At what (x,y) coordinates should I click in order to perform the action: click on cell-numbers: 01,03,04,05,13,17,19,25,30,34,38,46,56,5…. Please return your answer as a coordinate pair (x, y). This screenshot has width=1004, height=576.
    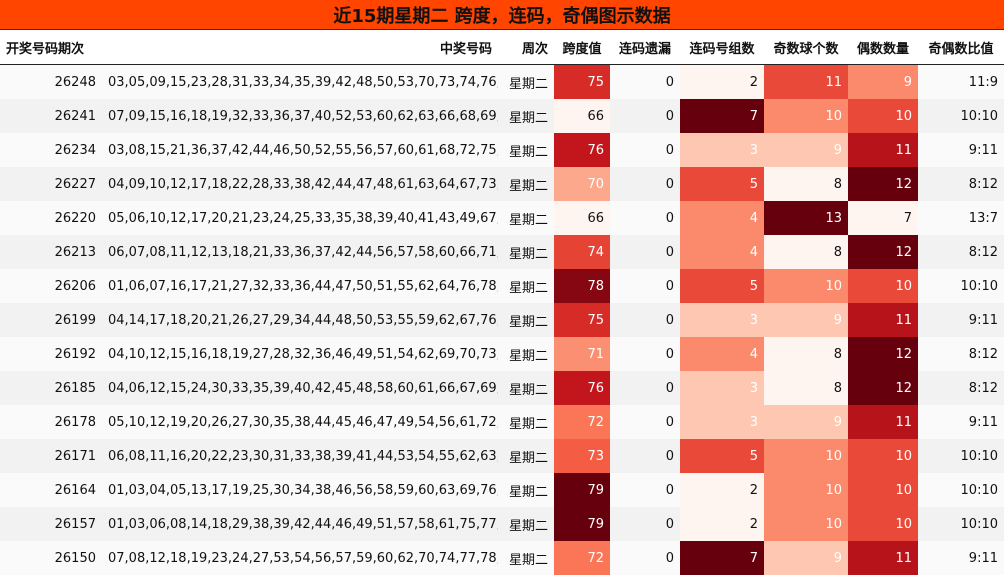
    Looking at the image, I should click on (300, 490).